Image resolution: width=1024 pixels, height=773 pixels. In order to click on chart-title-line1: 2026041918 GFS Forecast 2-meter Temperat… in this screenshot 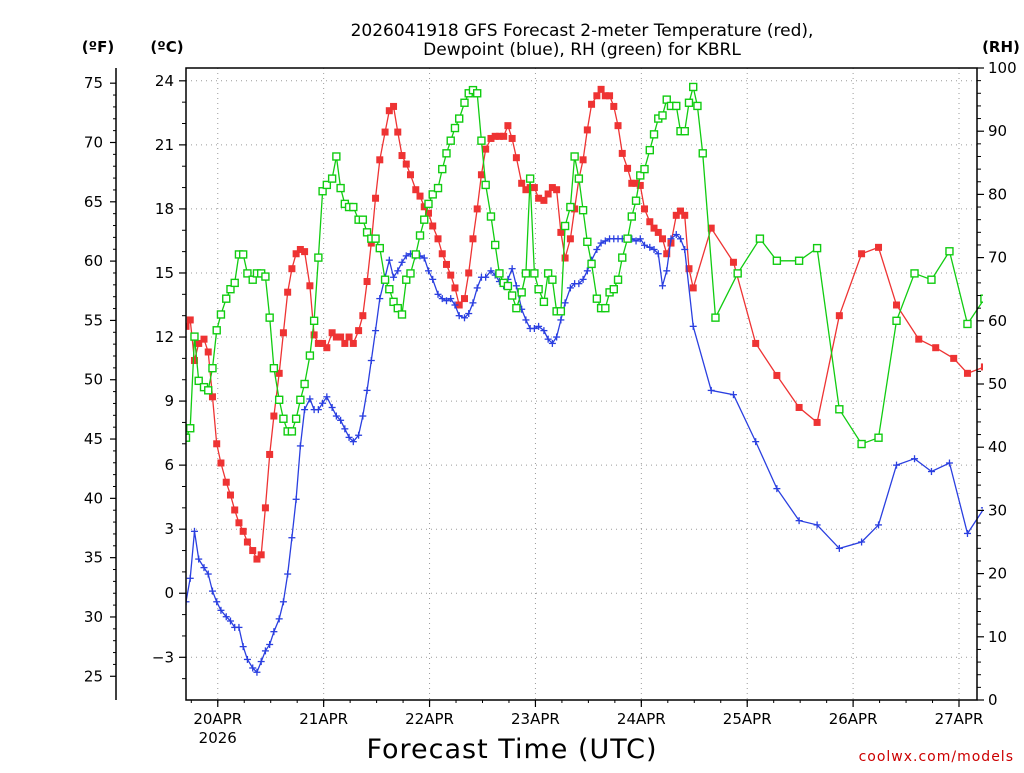, I will do `click(582, 31)`.